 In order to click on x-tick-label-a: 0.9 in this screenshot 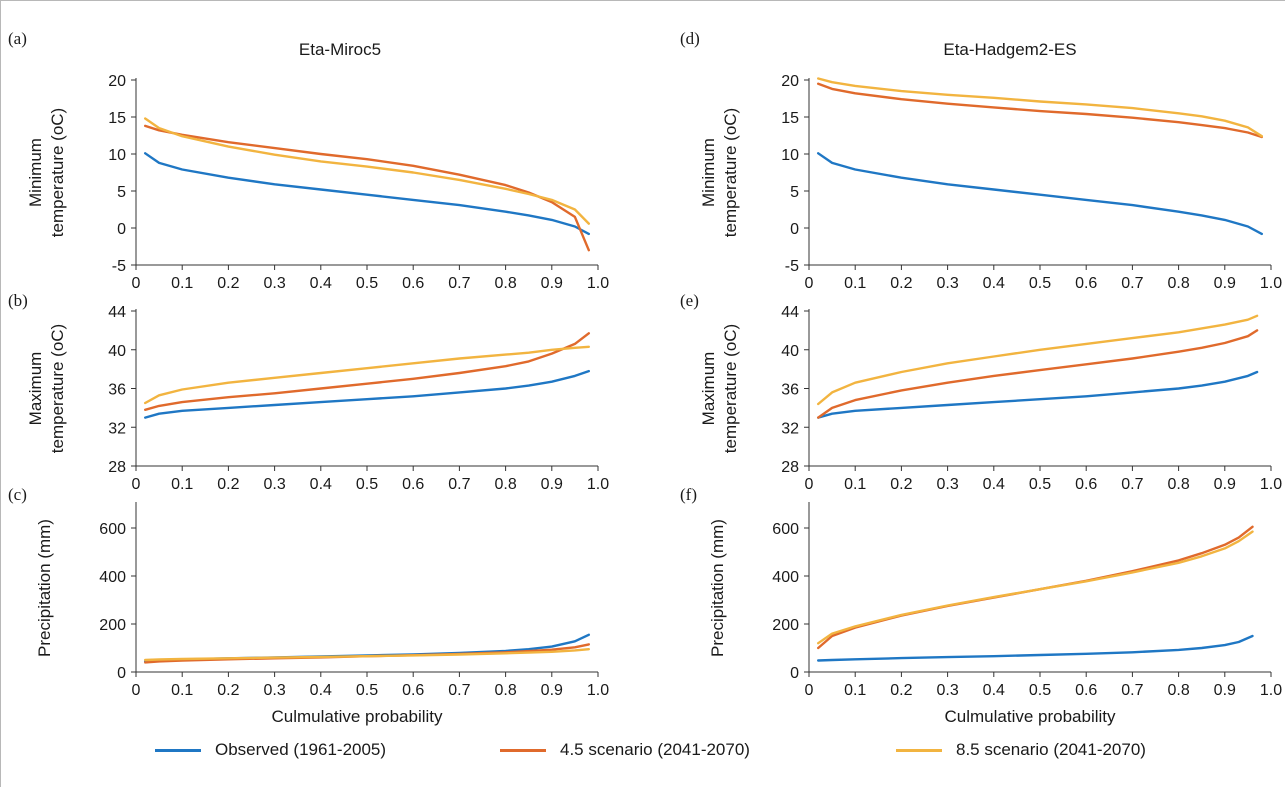, I will do `click(552, 283)`.